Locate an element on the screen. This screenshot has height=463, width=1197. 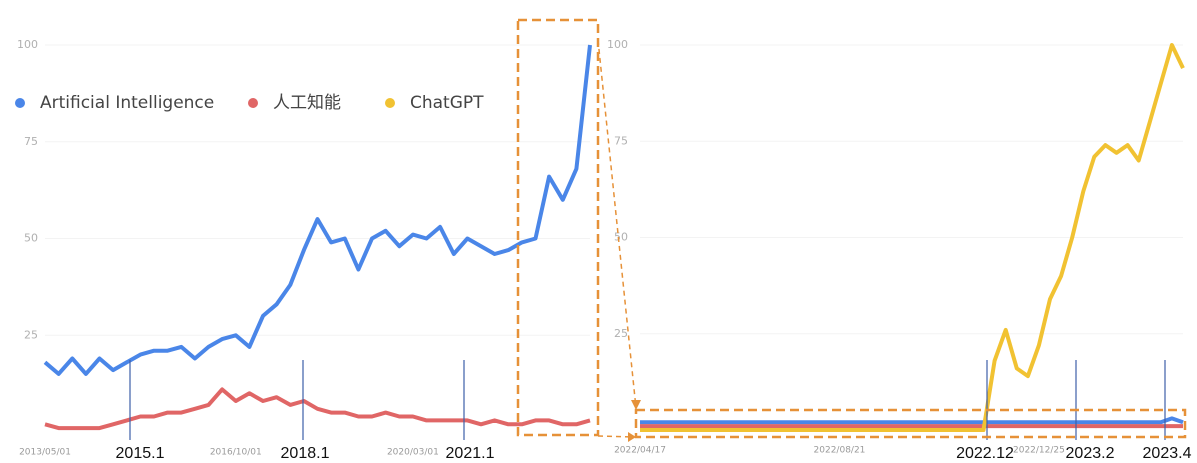
annotation: 2015.1 is located at coordinates (140, 453).